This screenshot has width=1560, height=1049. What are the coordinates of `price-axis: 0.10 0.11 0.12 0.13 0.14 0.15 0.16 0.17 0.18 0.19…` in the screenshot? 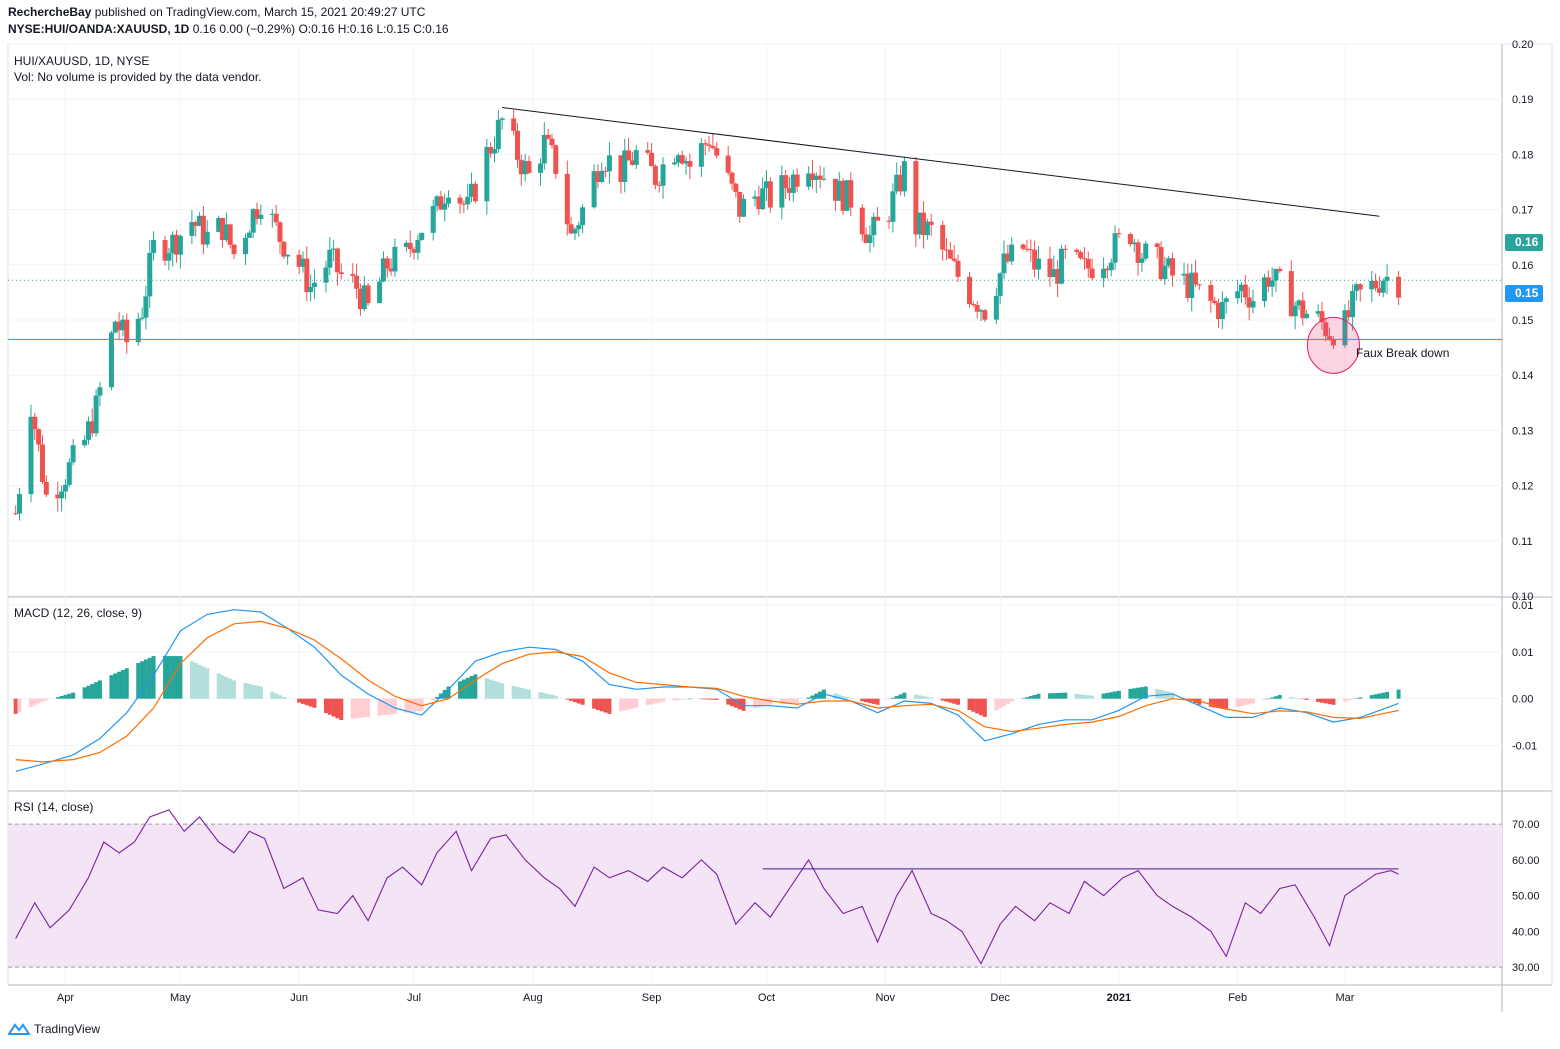 It's located at (1526, 506).